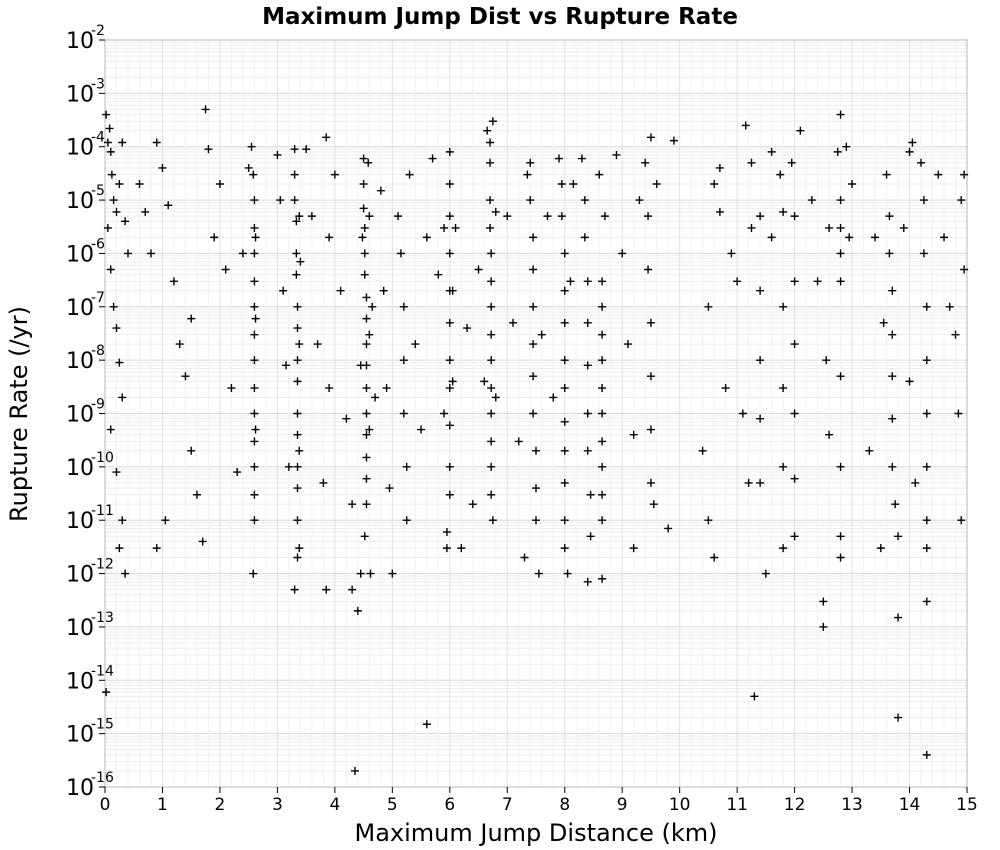 This screenshot has height=850, width=1000. Describe the element at coordinates (102, 565) in the screenshot. I see `y-tick-exponent: -12` at that location.